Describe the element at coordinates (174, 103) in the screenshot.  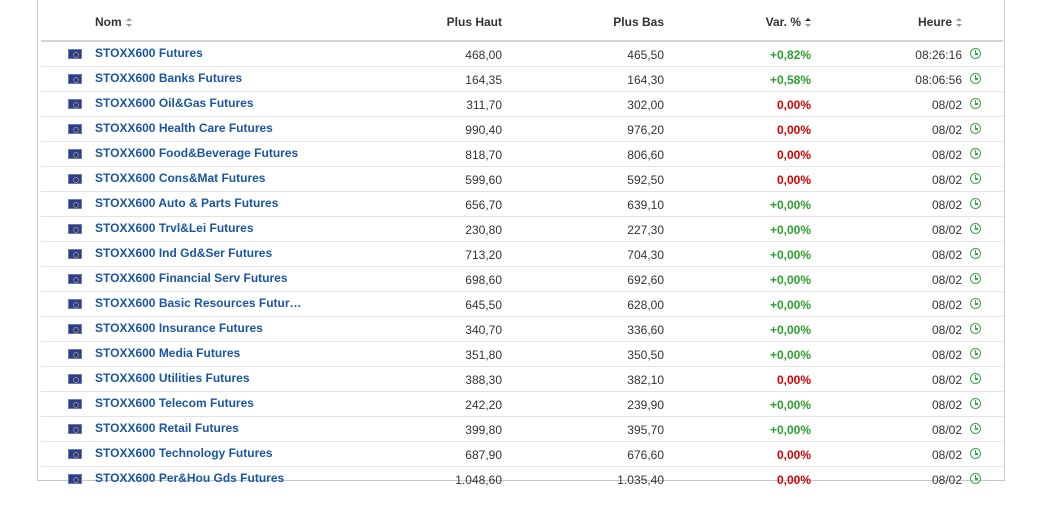
I see `instrument-link: STOXX600 Oil&Gas Futures` at that location.